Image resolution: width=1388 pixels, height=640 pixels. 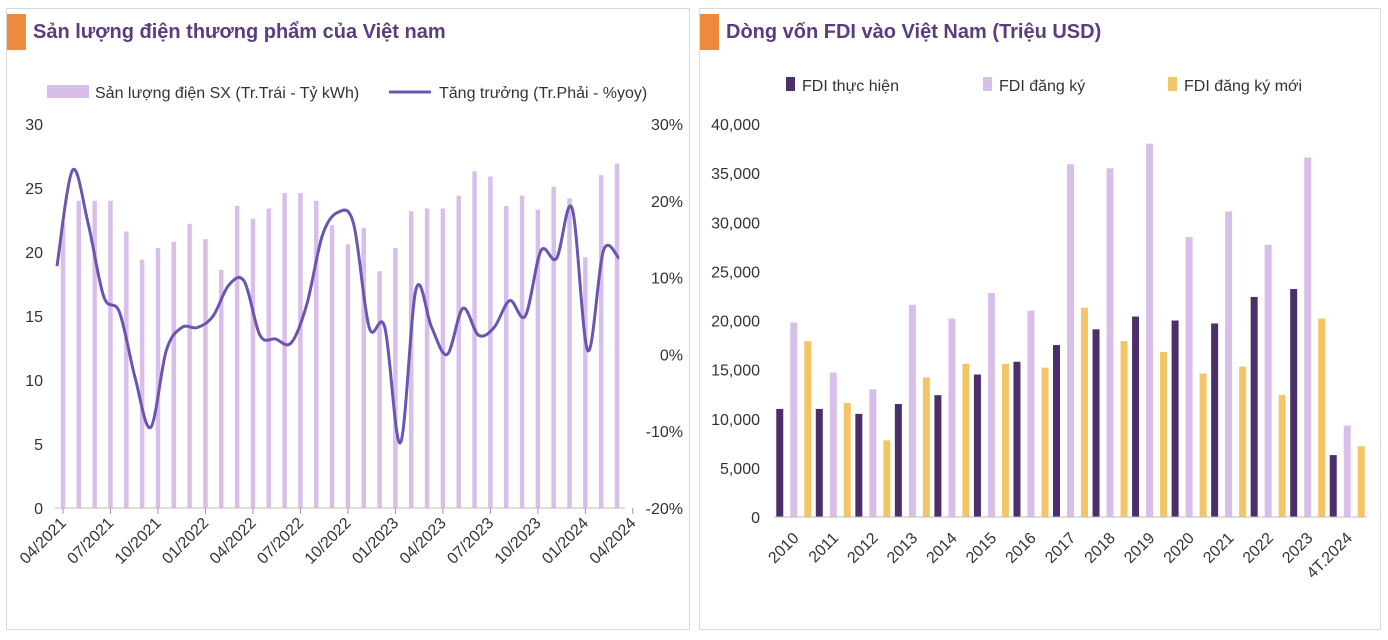 What do you see at coordinates (43, 541) in the screenshot?
I see `x-tick-label: 04/2021` at bounding box center [43, 541].